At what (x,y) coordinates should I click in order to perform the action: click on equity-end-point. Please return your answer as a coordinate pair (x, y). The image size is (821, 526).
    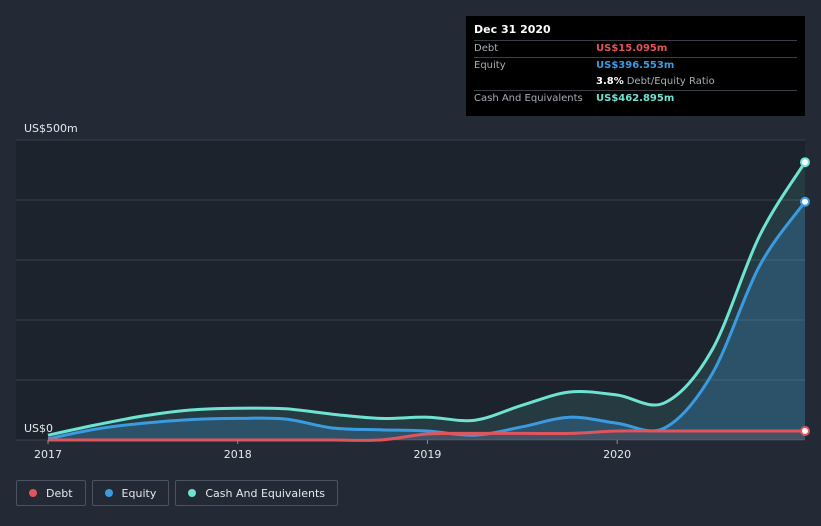
    Looking at the image, I should click on (805, 201).